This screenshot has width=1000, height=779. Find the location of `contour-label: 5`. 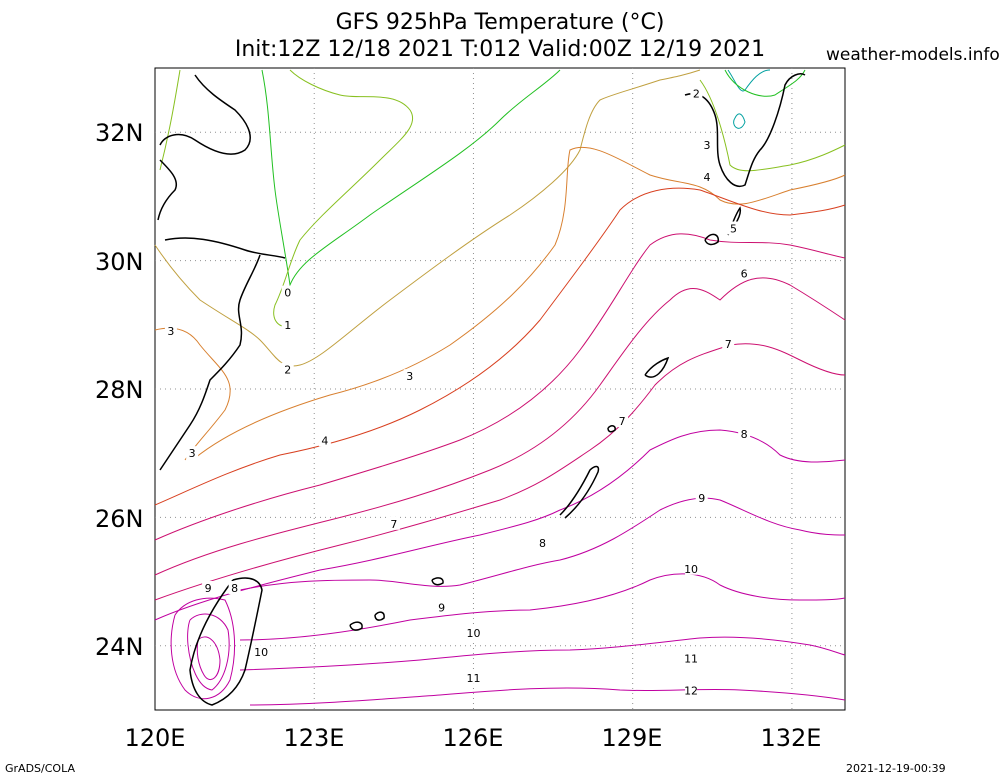

contour-label: 5 is located at coordinates (733, 229).